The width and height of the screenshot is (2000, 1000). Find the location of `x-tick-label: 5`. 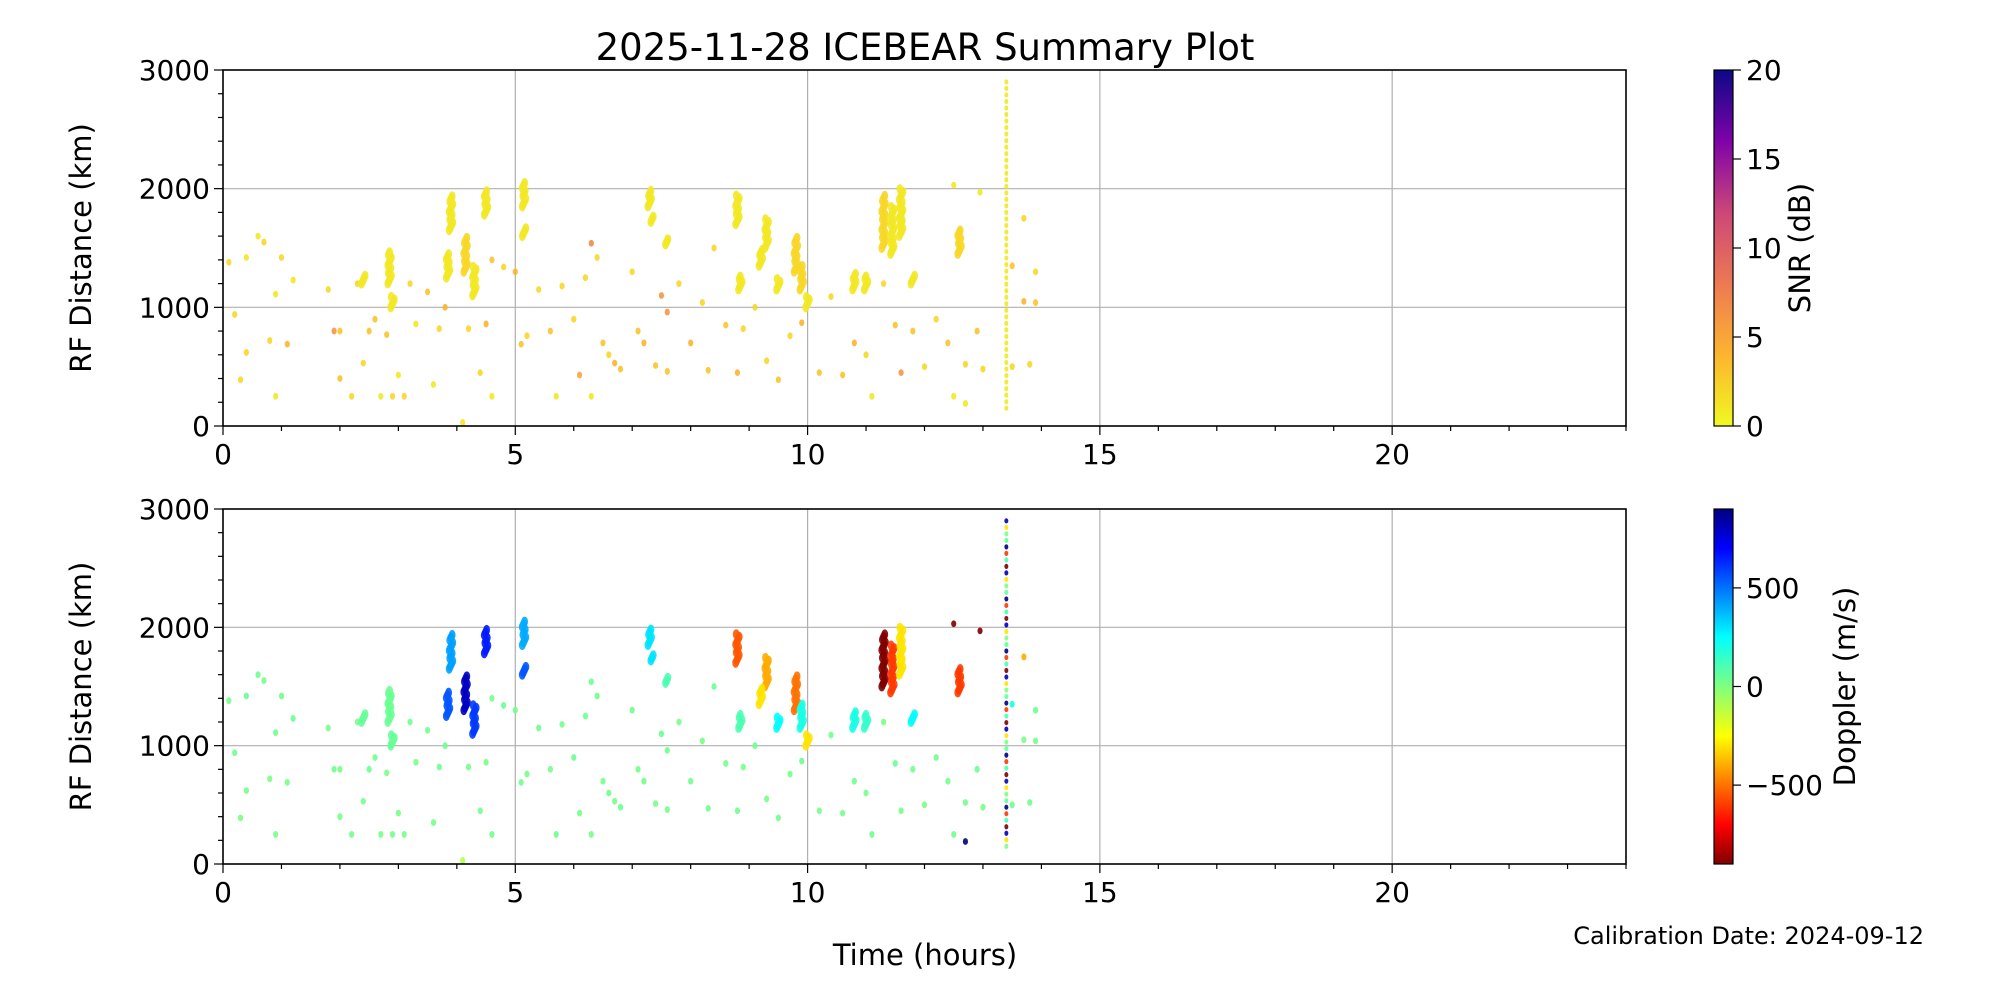

x-tick-label: 5 is located at coordinates (515, 892).